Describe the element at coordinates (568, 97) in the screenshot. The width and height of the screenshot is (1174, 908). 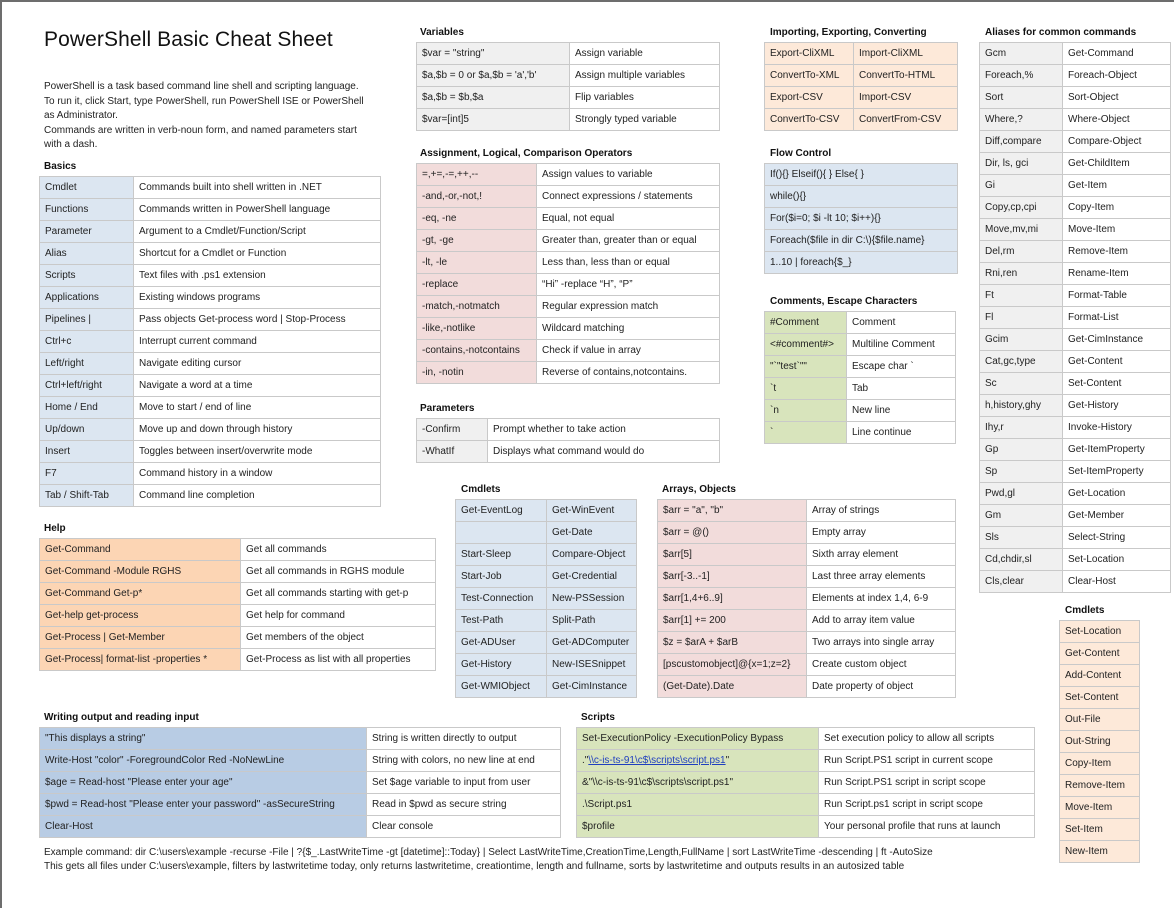
I see `table-row: $a,$b = $b,$a Flip variables` at that location.